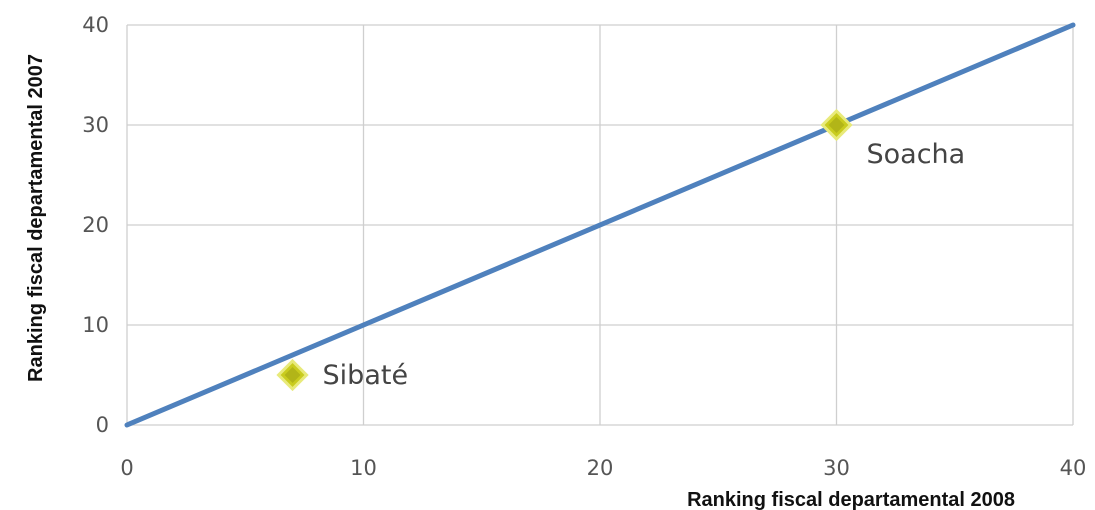 The width and height of the screenshot is (1095, 510). I want to click on x-tick-label: 10, so click(363, 468).